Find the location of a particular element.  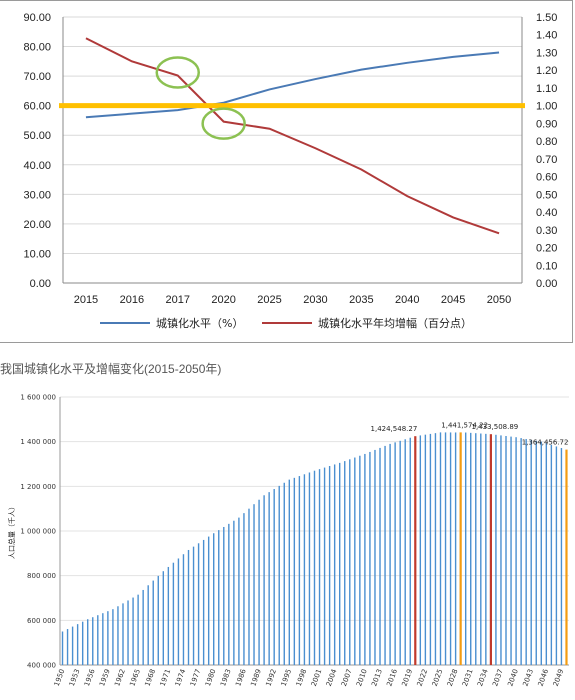

x-tick-label: 1953 is located at coordinates (75, 677).